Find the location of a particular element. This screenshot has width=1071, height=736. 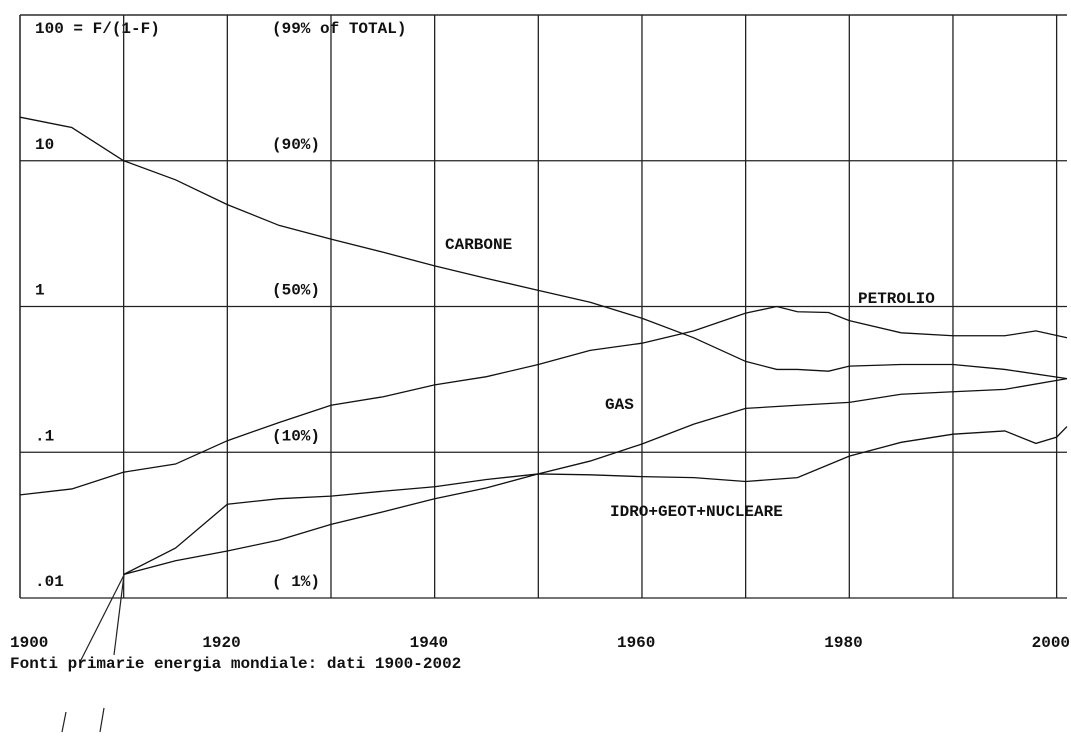

x-tick-label: 1900 is located at coordinates (29, 643).